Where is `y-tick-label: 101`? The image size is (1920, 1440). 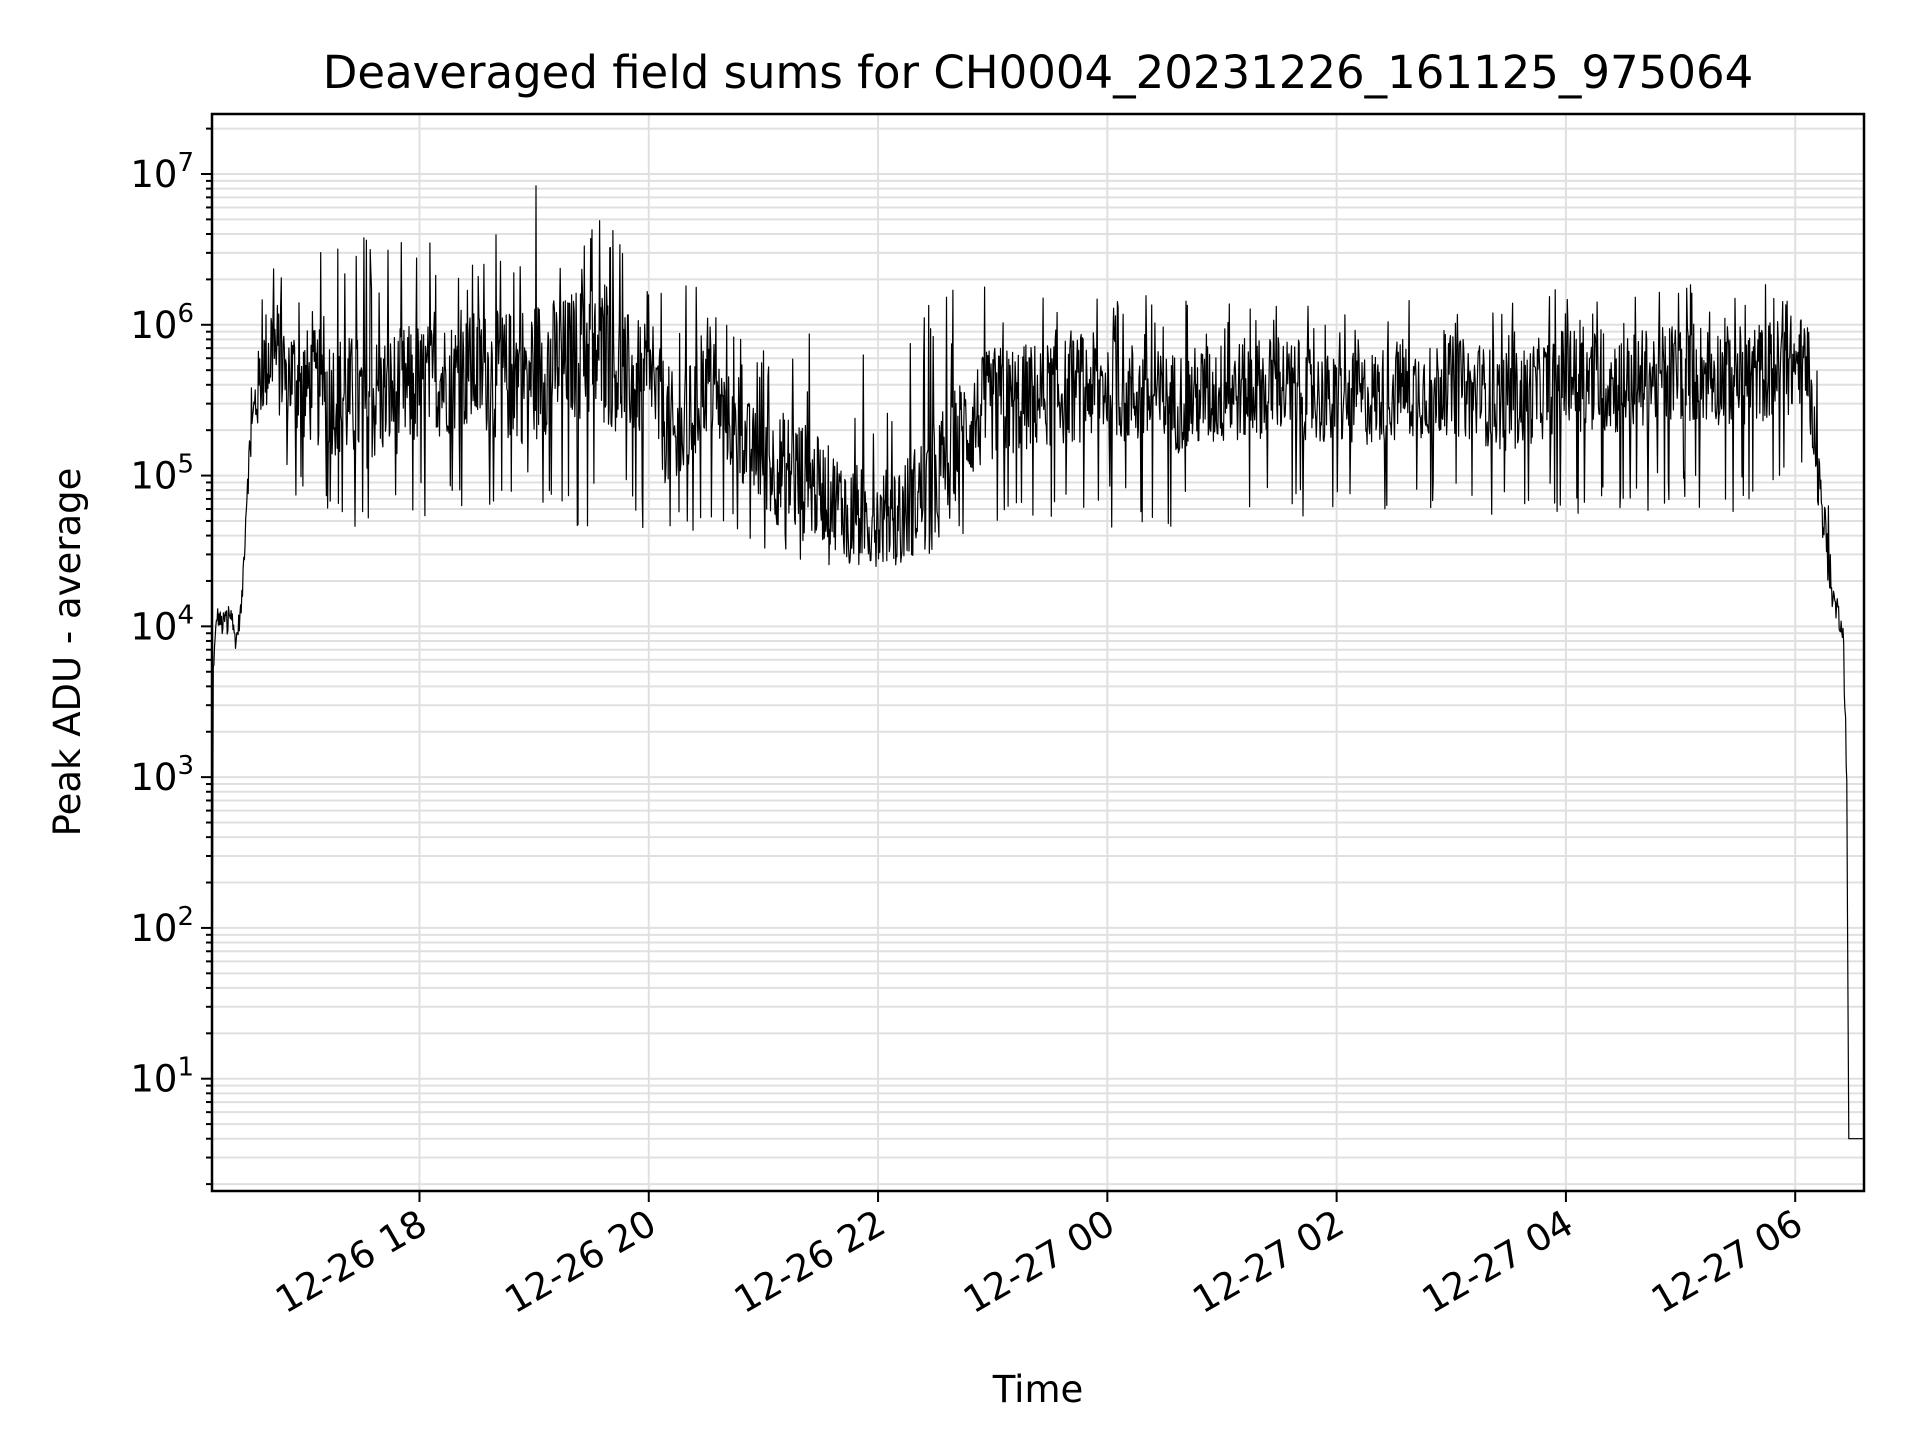 y-tick-label: 101 is located at coordinates (162, 1077).